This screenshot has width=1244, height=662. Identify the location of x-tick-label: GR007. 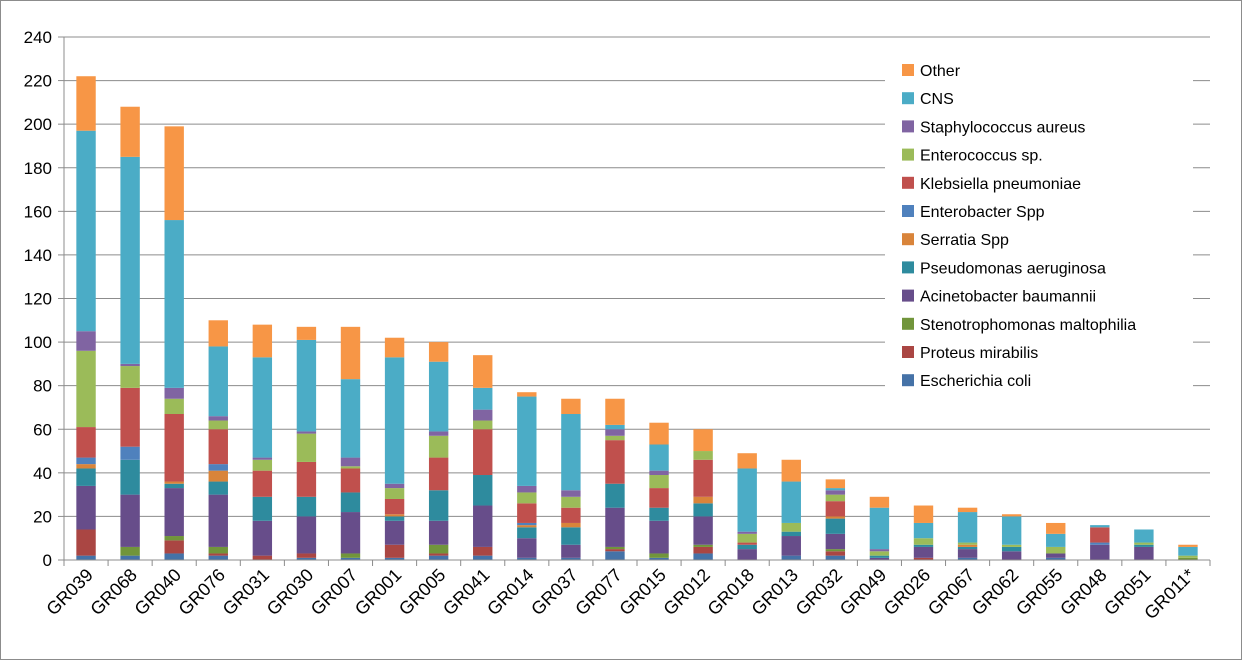
(334, 592).